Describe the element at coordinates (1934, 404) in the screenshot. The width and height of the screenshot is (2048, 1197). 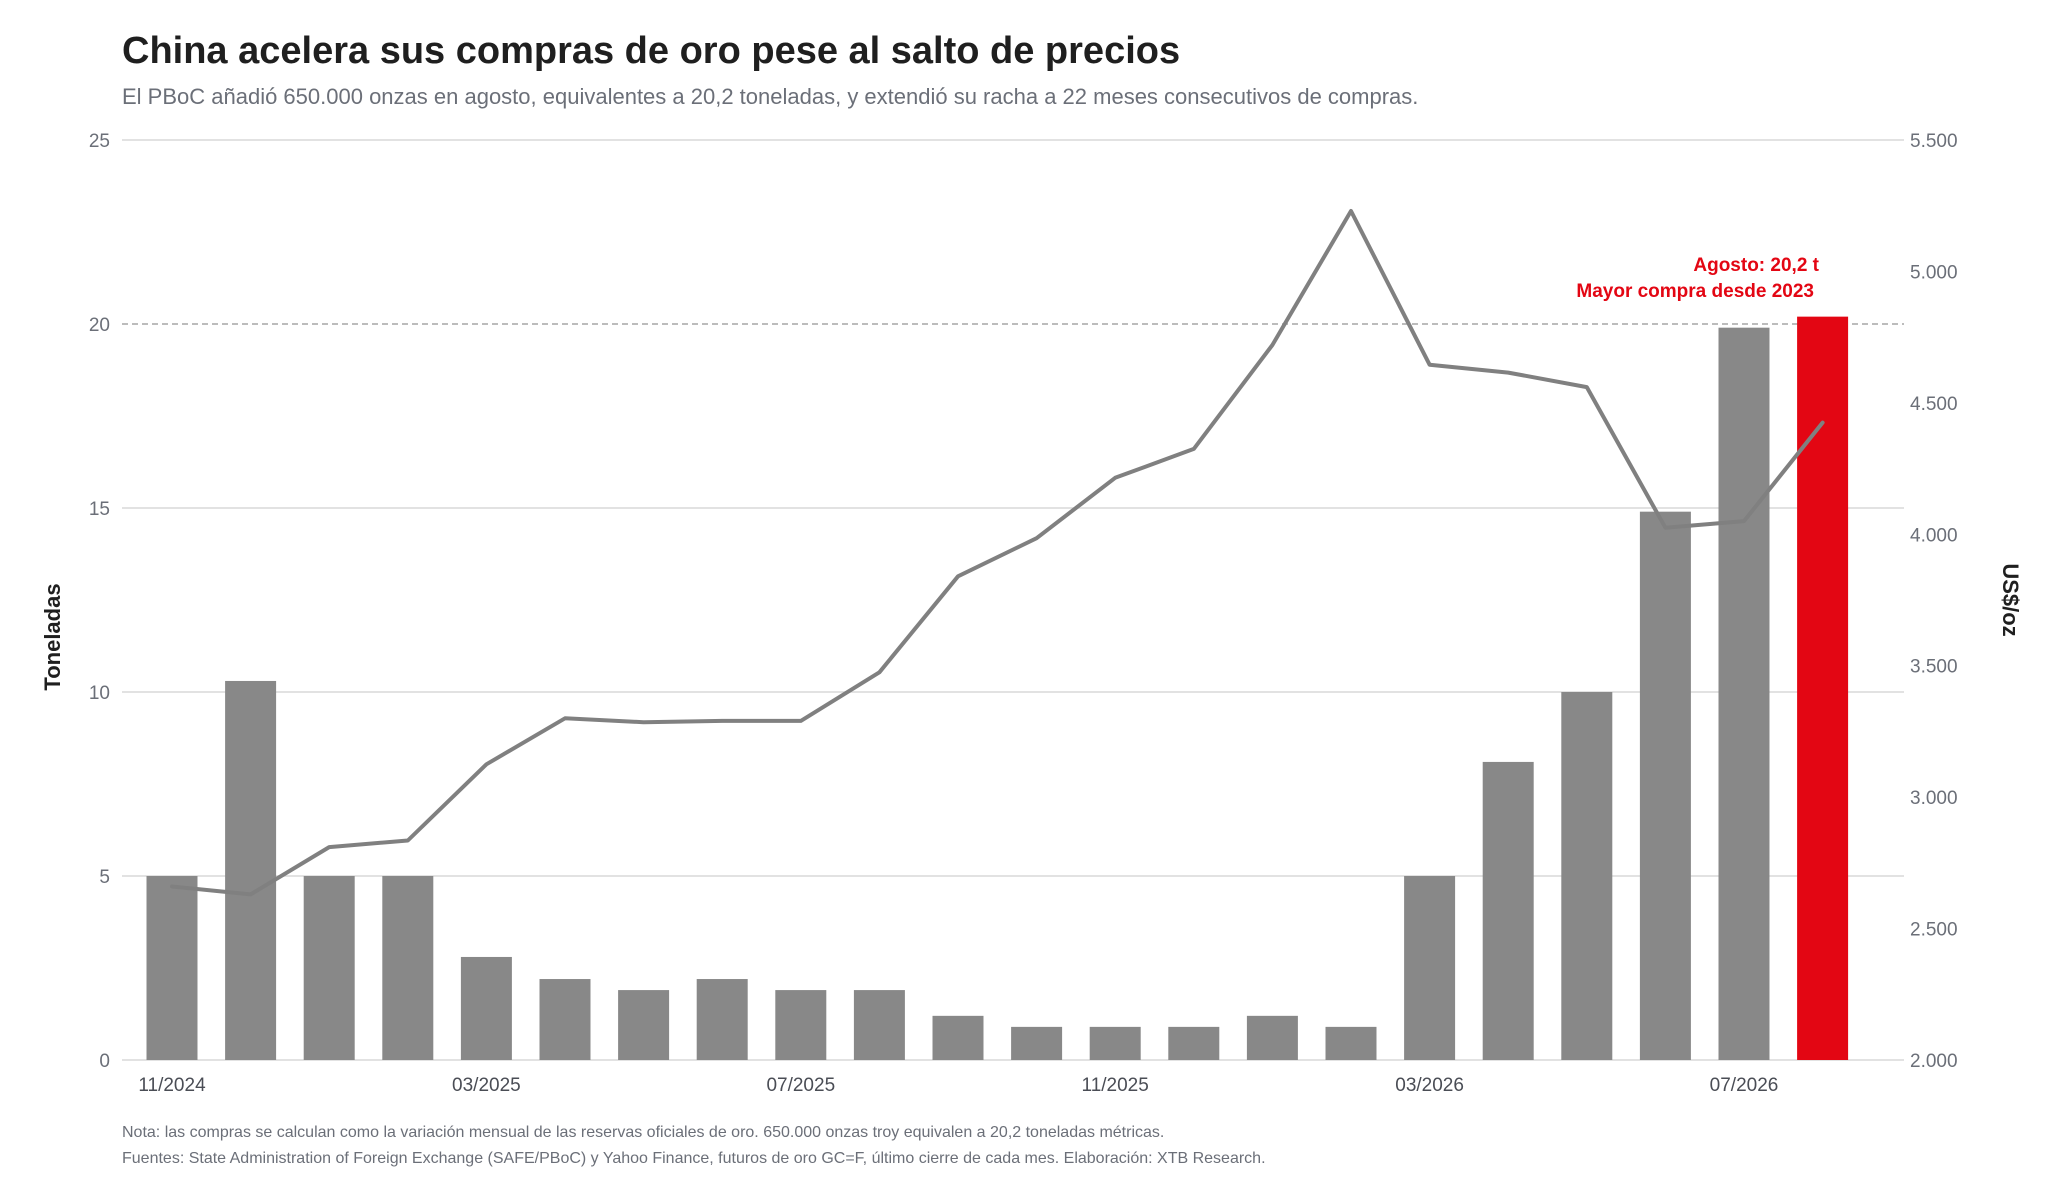
I see `y-right-tick-label: 4.500` at that location.